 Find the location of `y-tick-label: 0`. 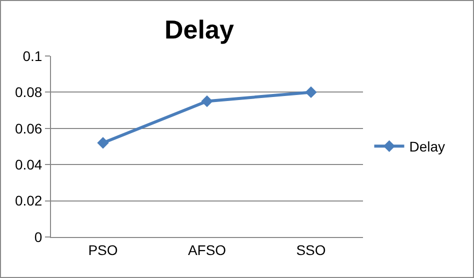

y-tick-label: 0 is located at coordinates (38, 236).